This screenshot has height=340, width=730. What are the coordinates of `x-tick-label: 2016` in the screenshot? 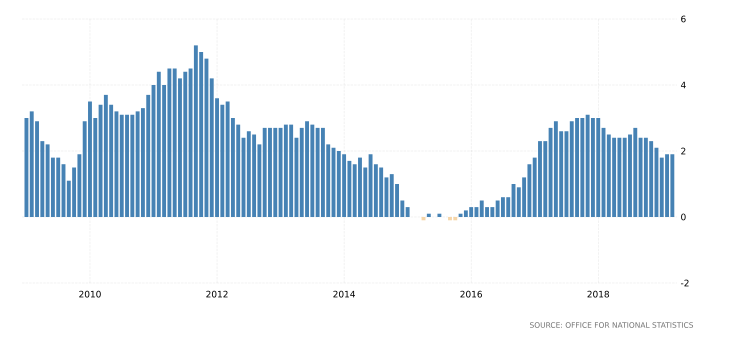 It's located at (471, 294).